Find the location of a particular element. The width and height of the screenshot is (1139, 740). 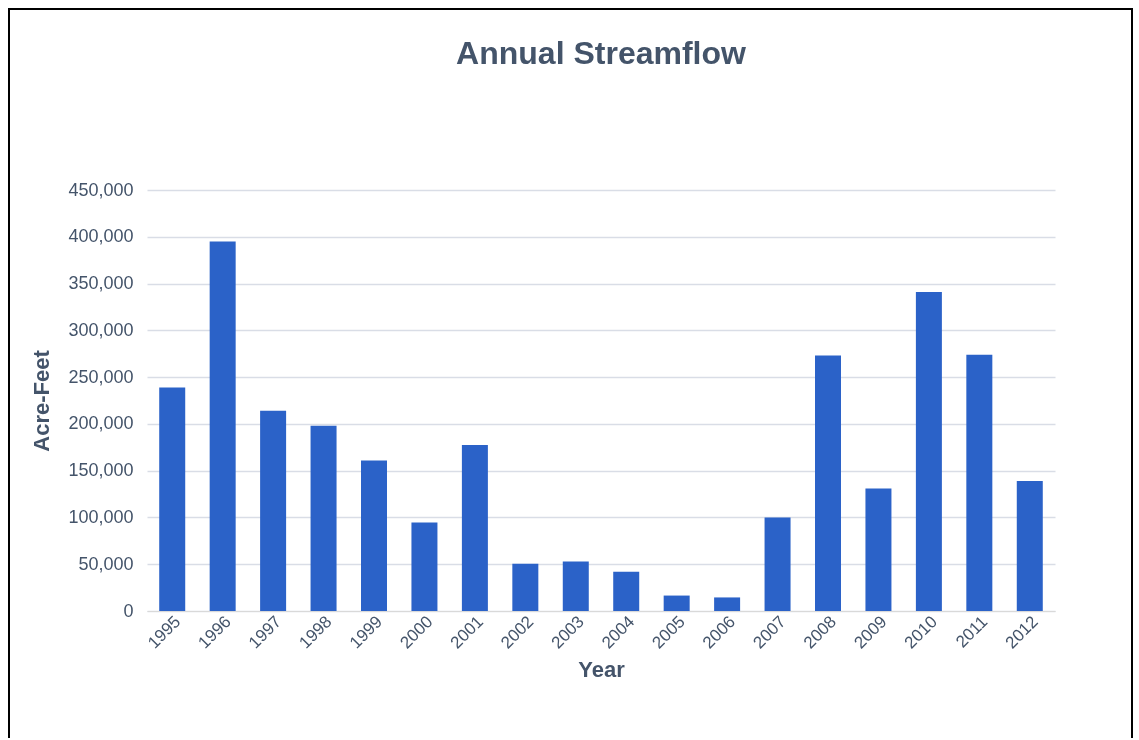

y-tick-label: 350,000 is located at coordinates (101, 283).